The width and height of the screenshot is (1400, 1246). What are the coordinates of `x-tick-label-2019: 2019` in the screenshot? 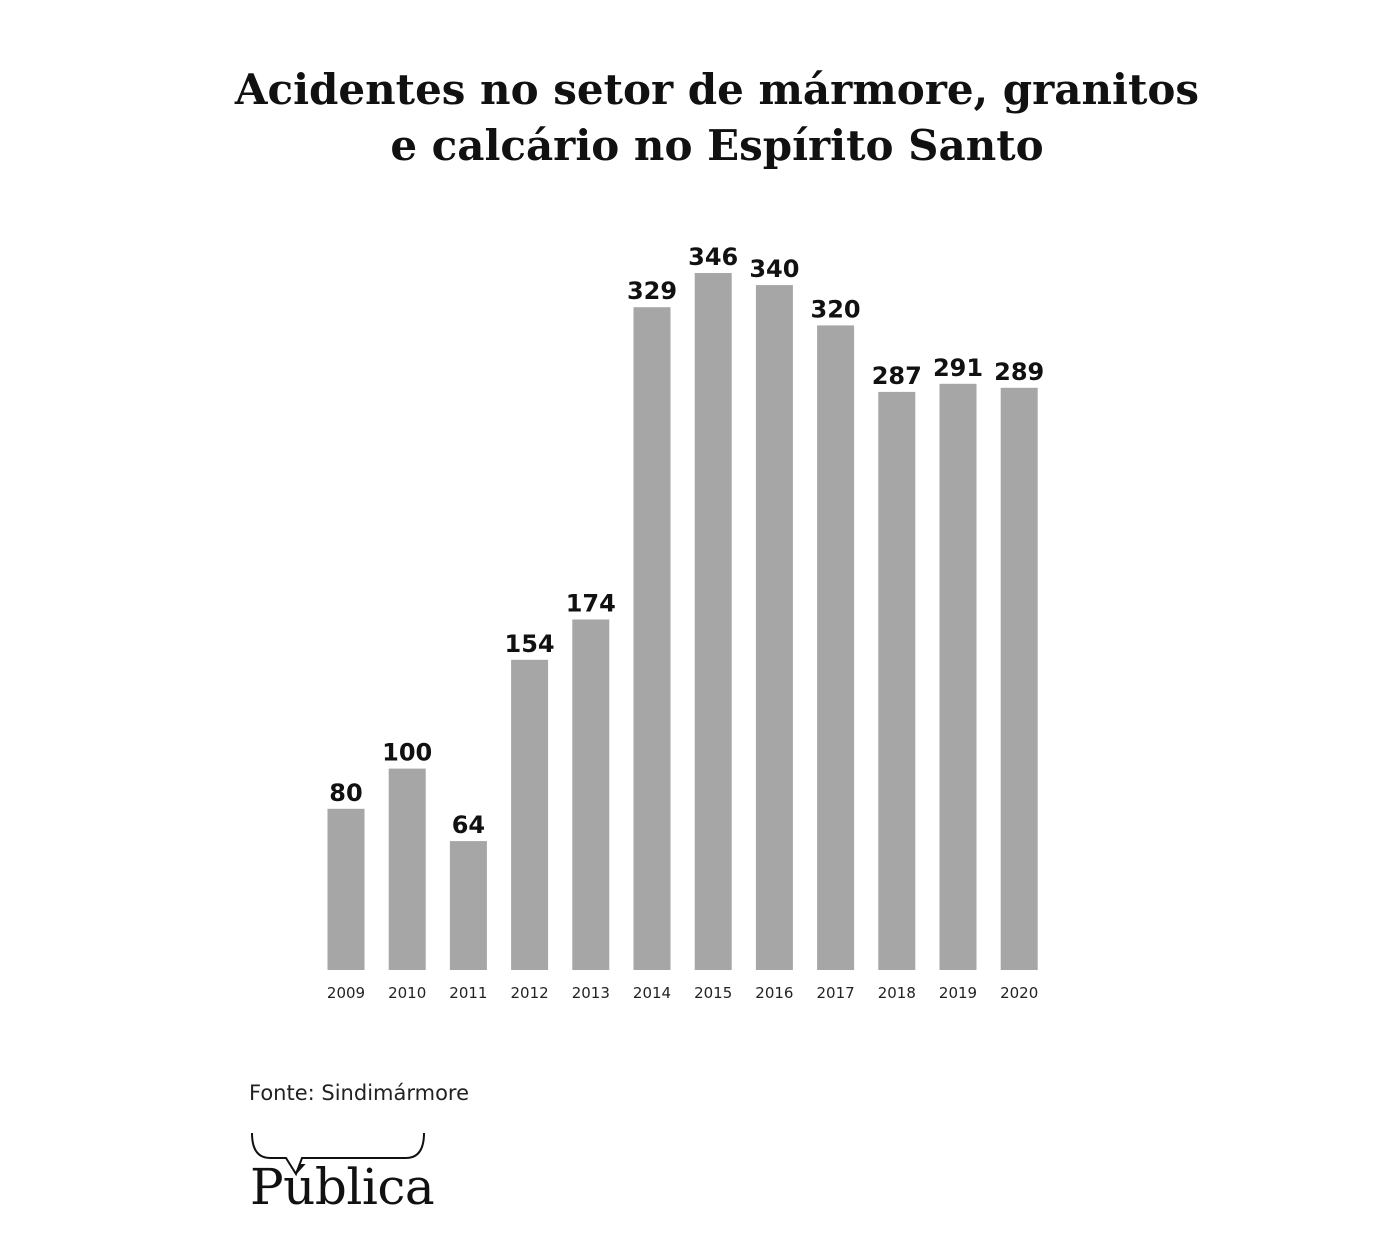 It's located at (958, 993).